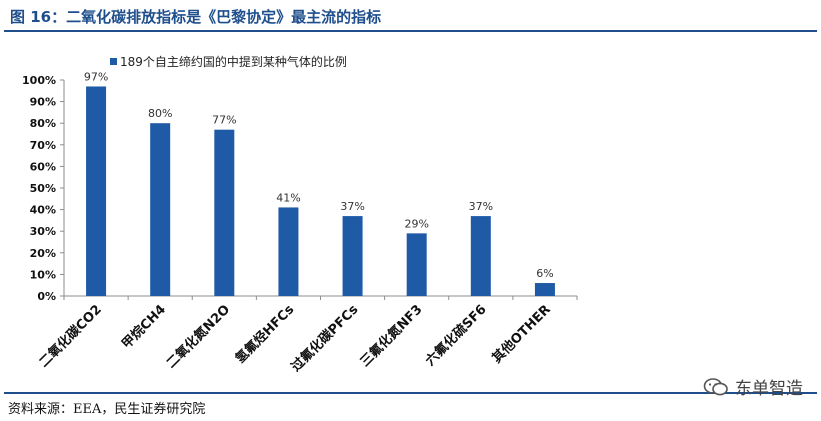 The width and height of the screenshot is (821, 421). I want to click on y-tick-label: 40%, so click(43, 210).